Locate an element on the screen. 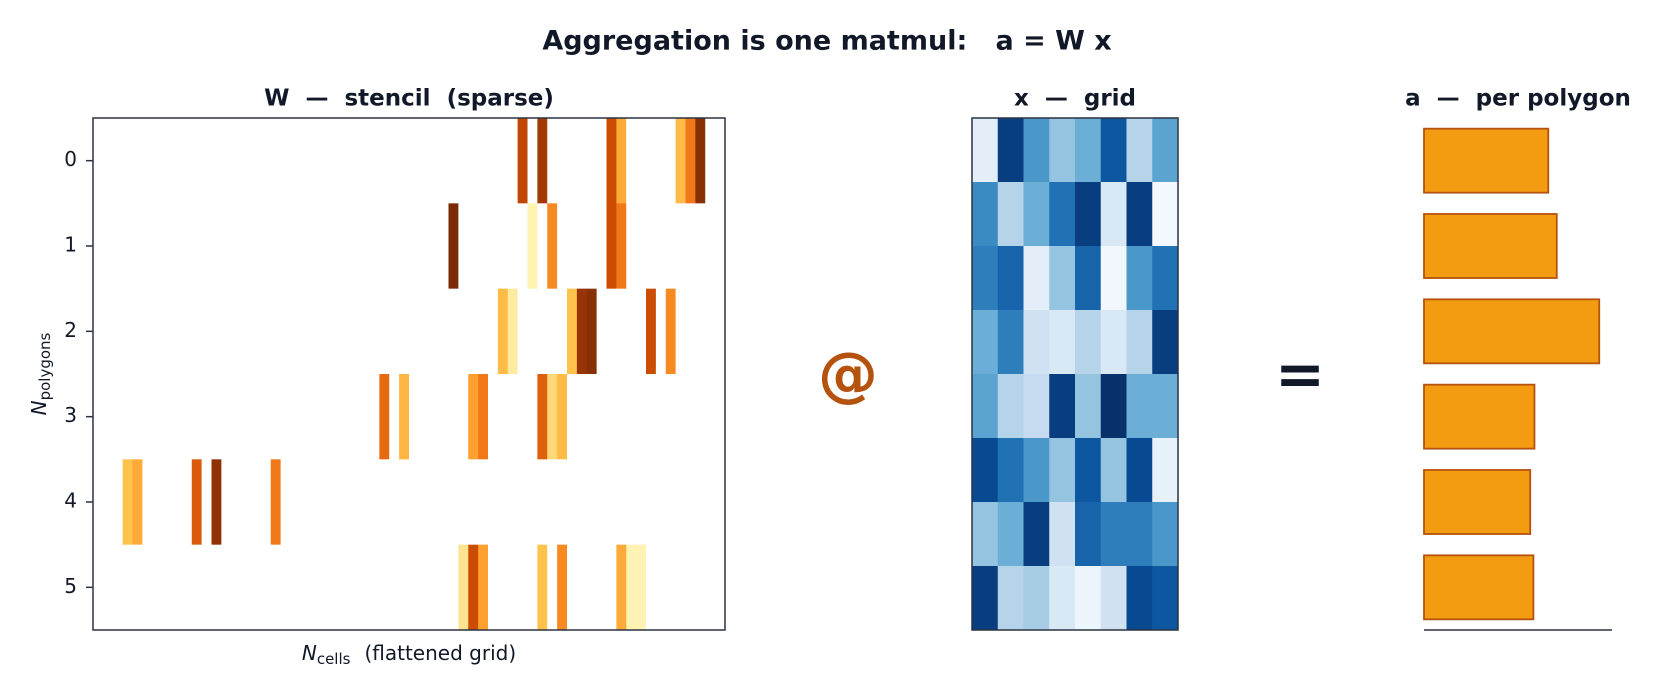 This screenshot has height=689, width=1660. y-tick-label: 4 is located at coordinates (70, 501).